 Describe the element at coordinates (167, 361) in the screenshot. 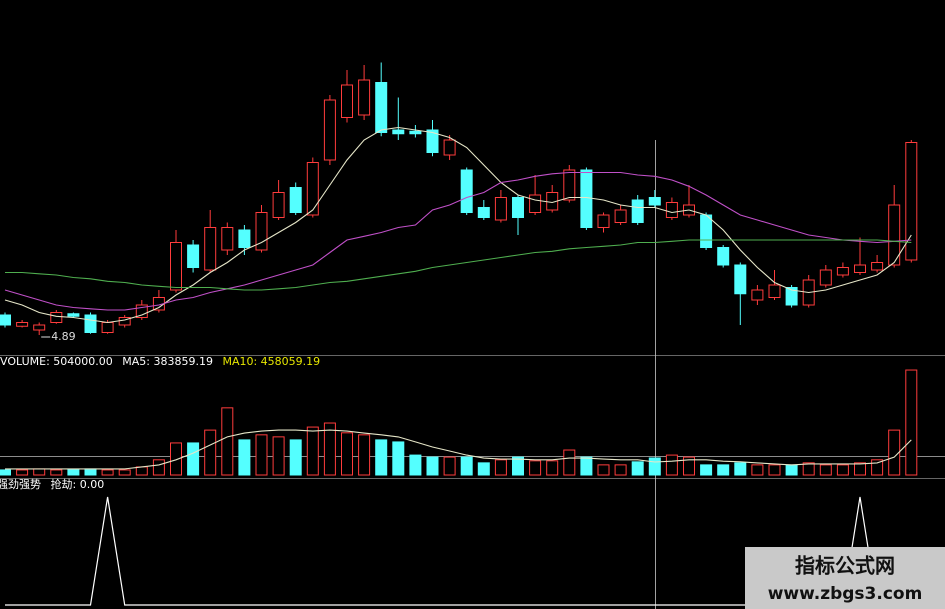

I see `volume-ma5-label: MA5: 383859.19` at that location.